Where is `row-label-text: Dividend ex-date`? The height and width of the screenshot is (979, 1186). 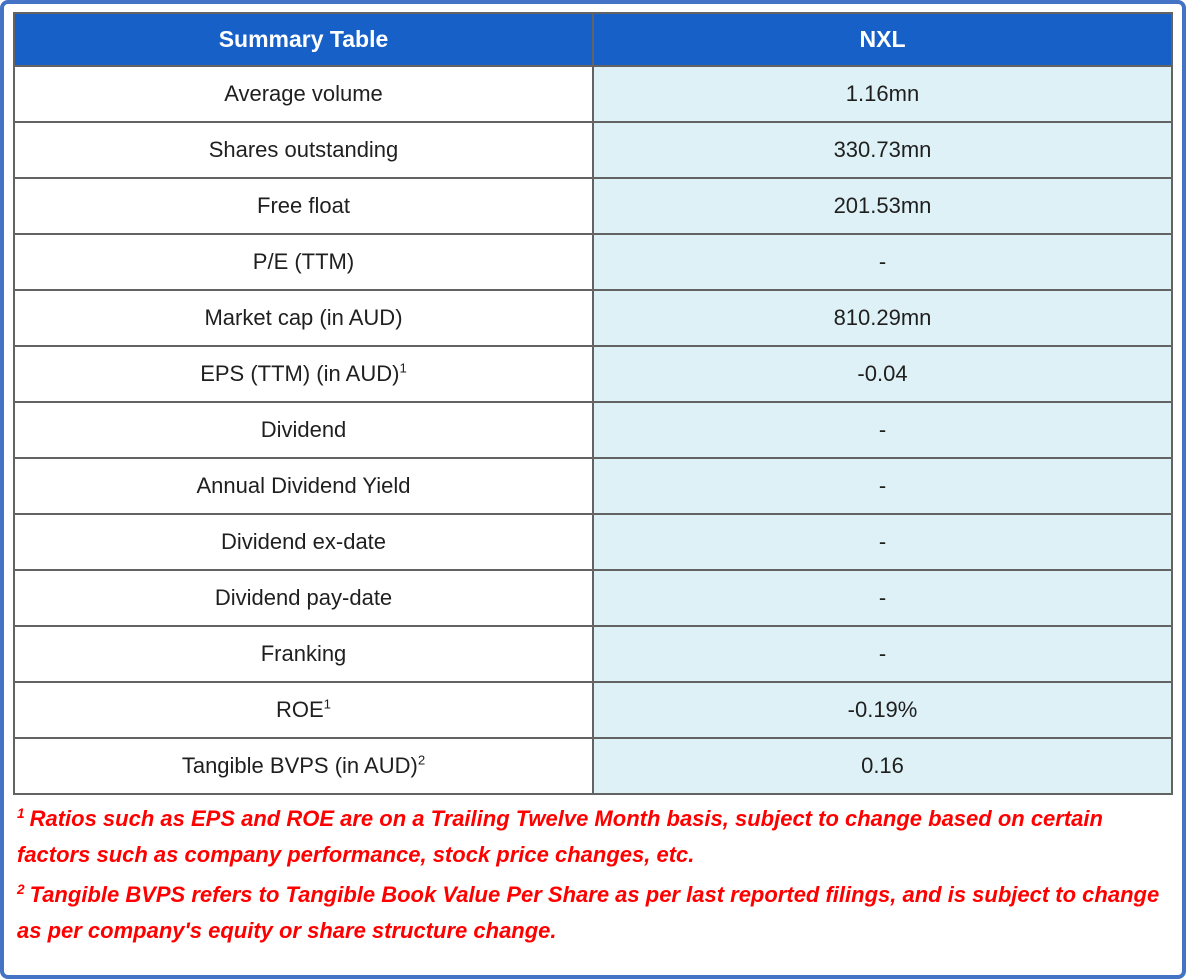 row-label-text: Dividend ex-date is located at coordinates (303, 541).